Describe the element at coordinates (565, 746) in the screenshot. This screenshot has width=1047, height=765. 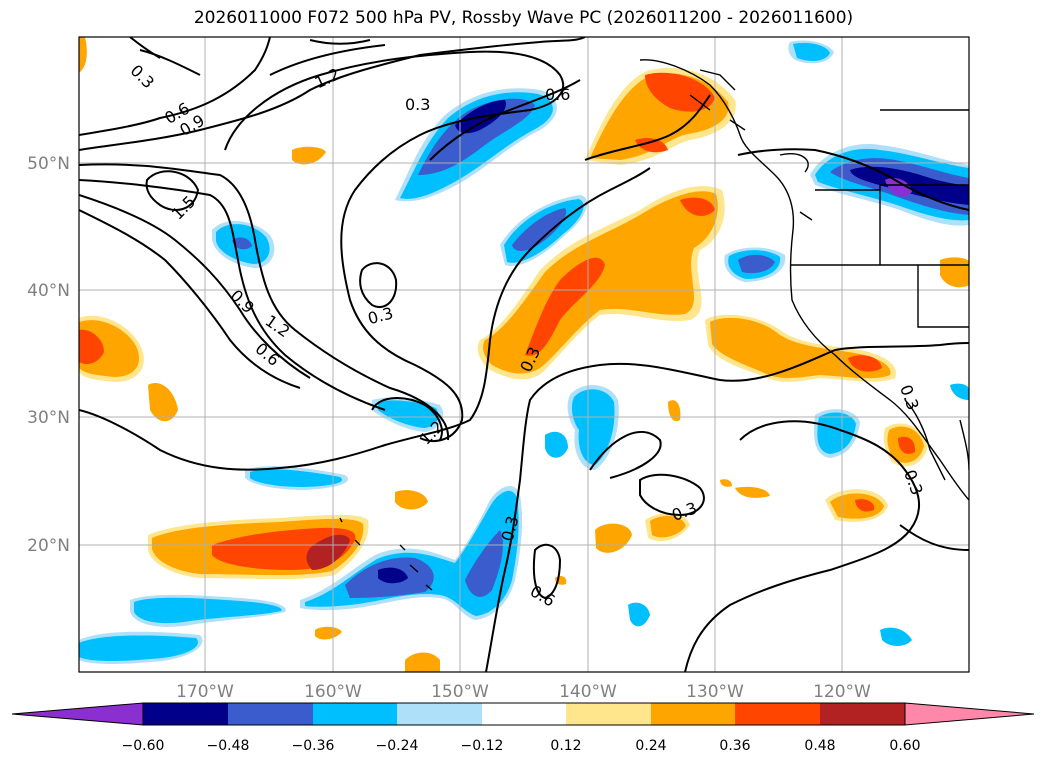
I see `colorbar-tick: 0.12` at that location.